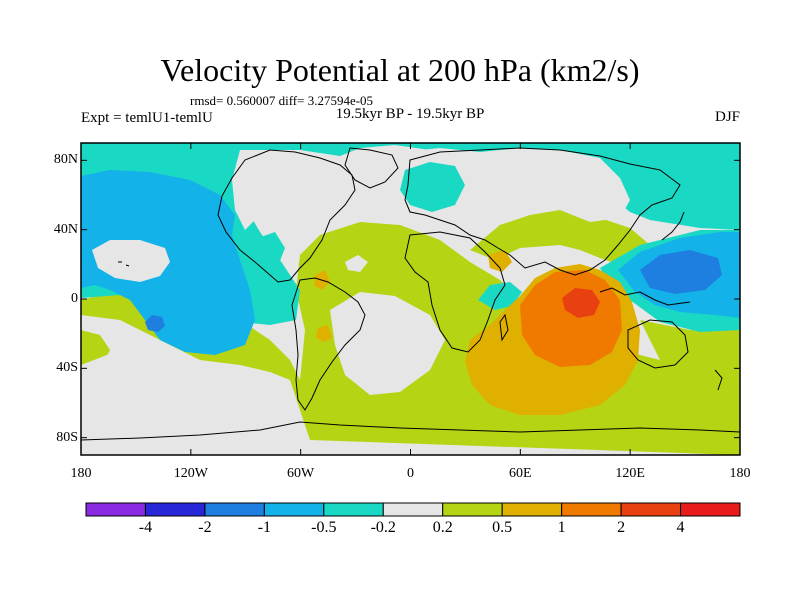 The width and height of the screenshot is (800, 600). I want to click on coastline-africa, so click(455, 292).